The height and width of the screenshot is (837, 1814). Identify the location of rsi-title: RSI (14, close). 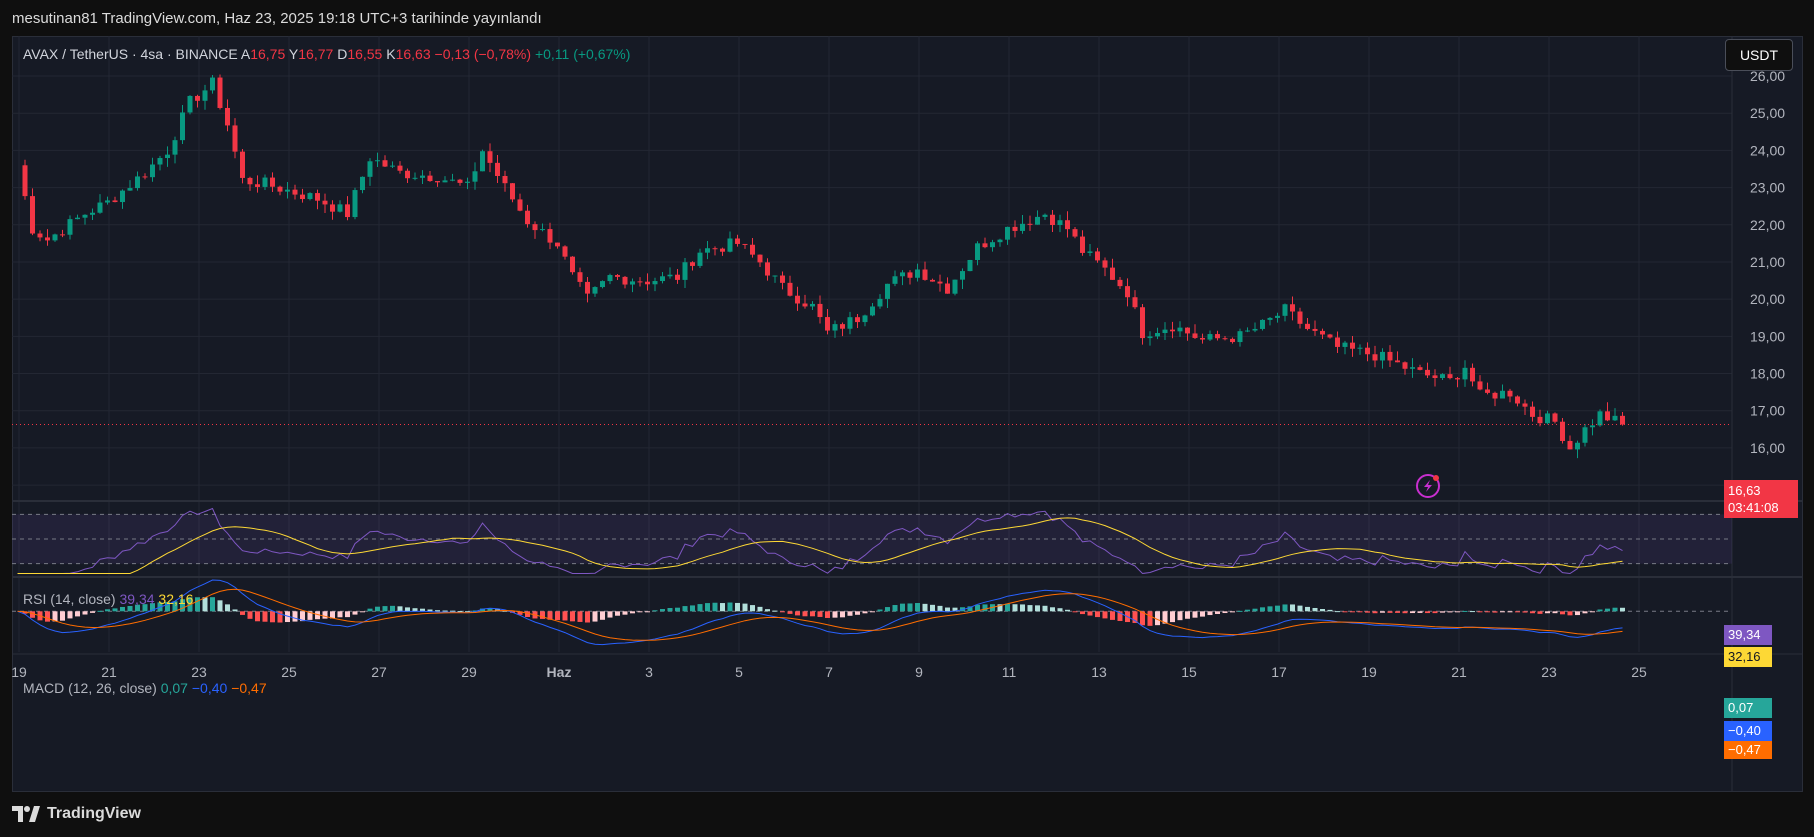
(69, 599).